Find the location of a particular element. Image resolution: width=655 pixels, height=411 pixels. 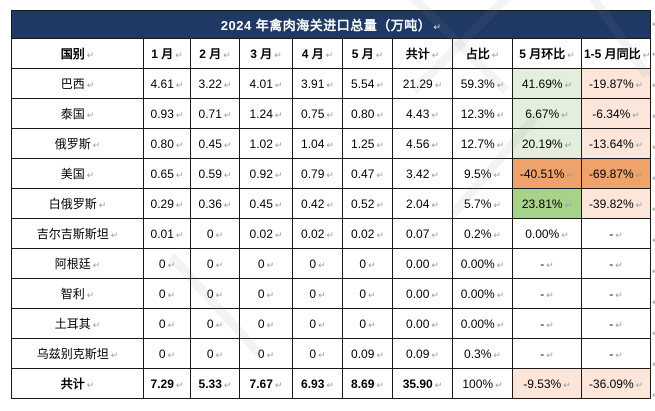

value-cell: 0.09 ↵ is located at coordinates (367, 353).